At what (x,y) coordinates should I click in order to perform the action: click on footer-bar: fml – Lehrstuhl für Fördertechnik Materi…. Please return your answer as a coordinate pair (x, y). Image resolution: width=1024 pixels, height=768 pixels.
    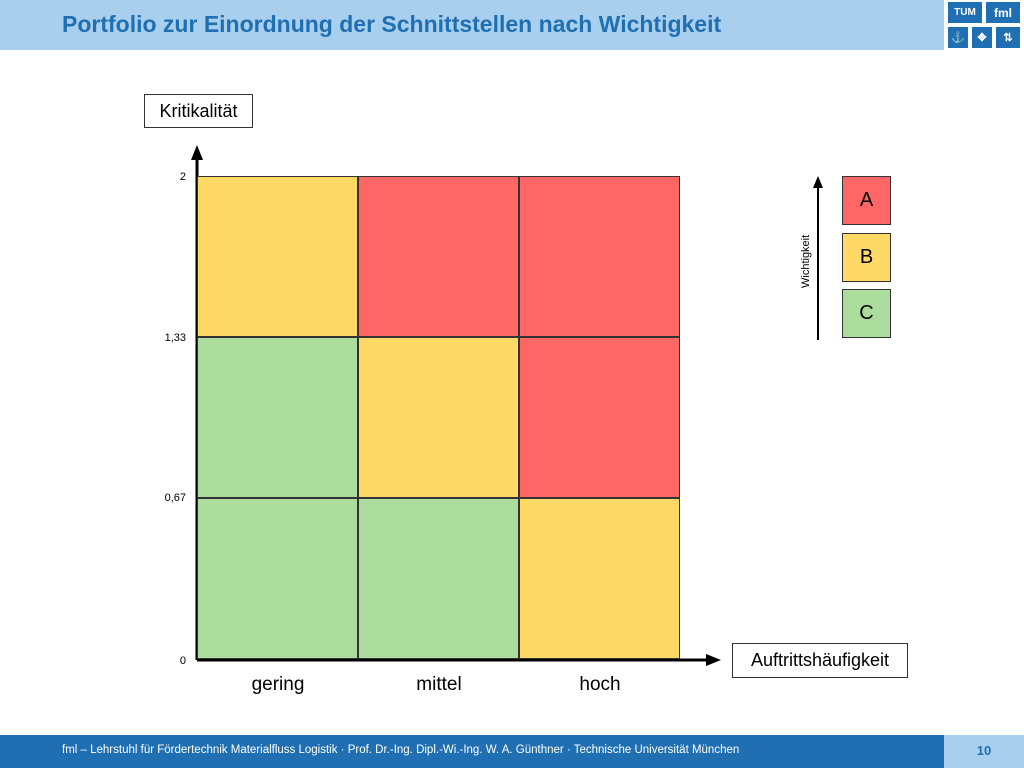
    Looking at the image, I should click on (472, 751).